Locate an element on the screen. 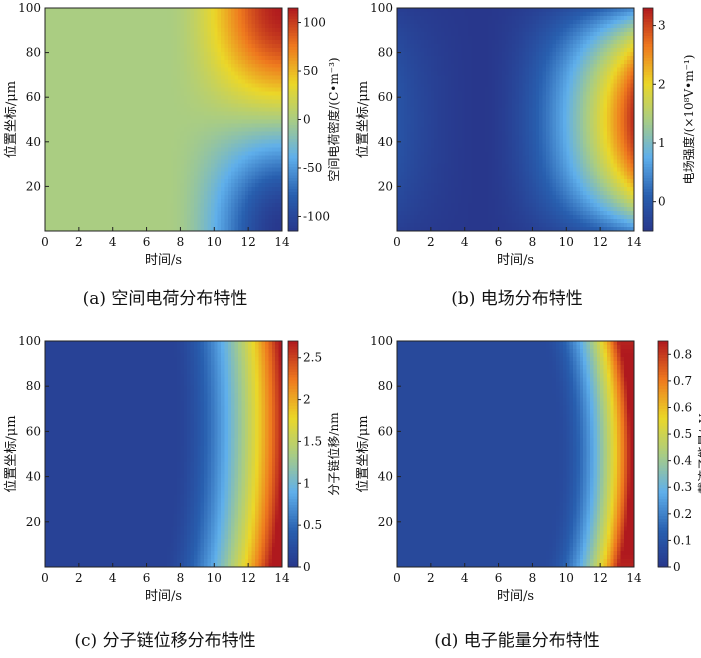  colorbar-tick-label: -100 is located at coordinates (316, 216).